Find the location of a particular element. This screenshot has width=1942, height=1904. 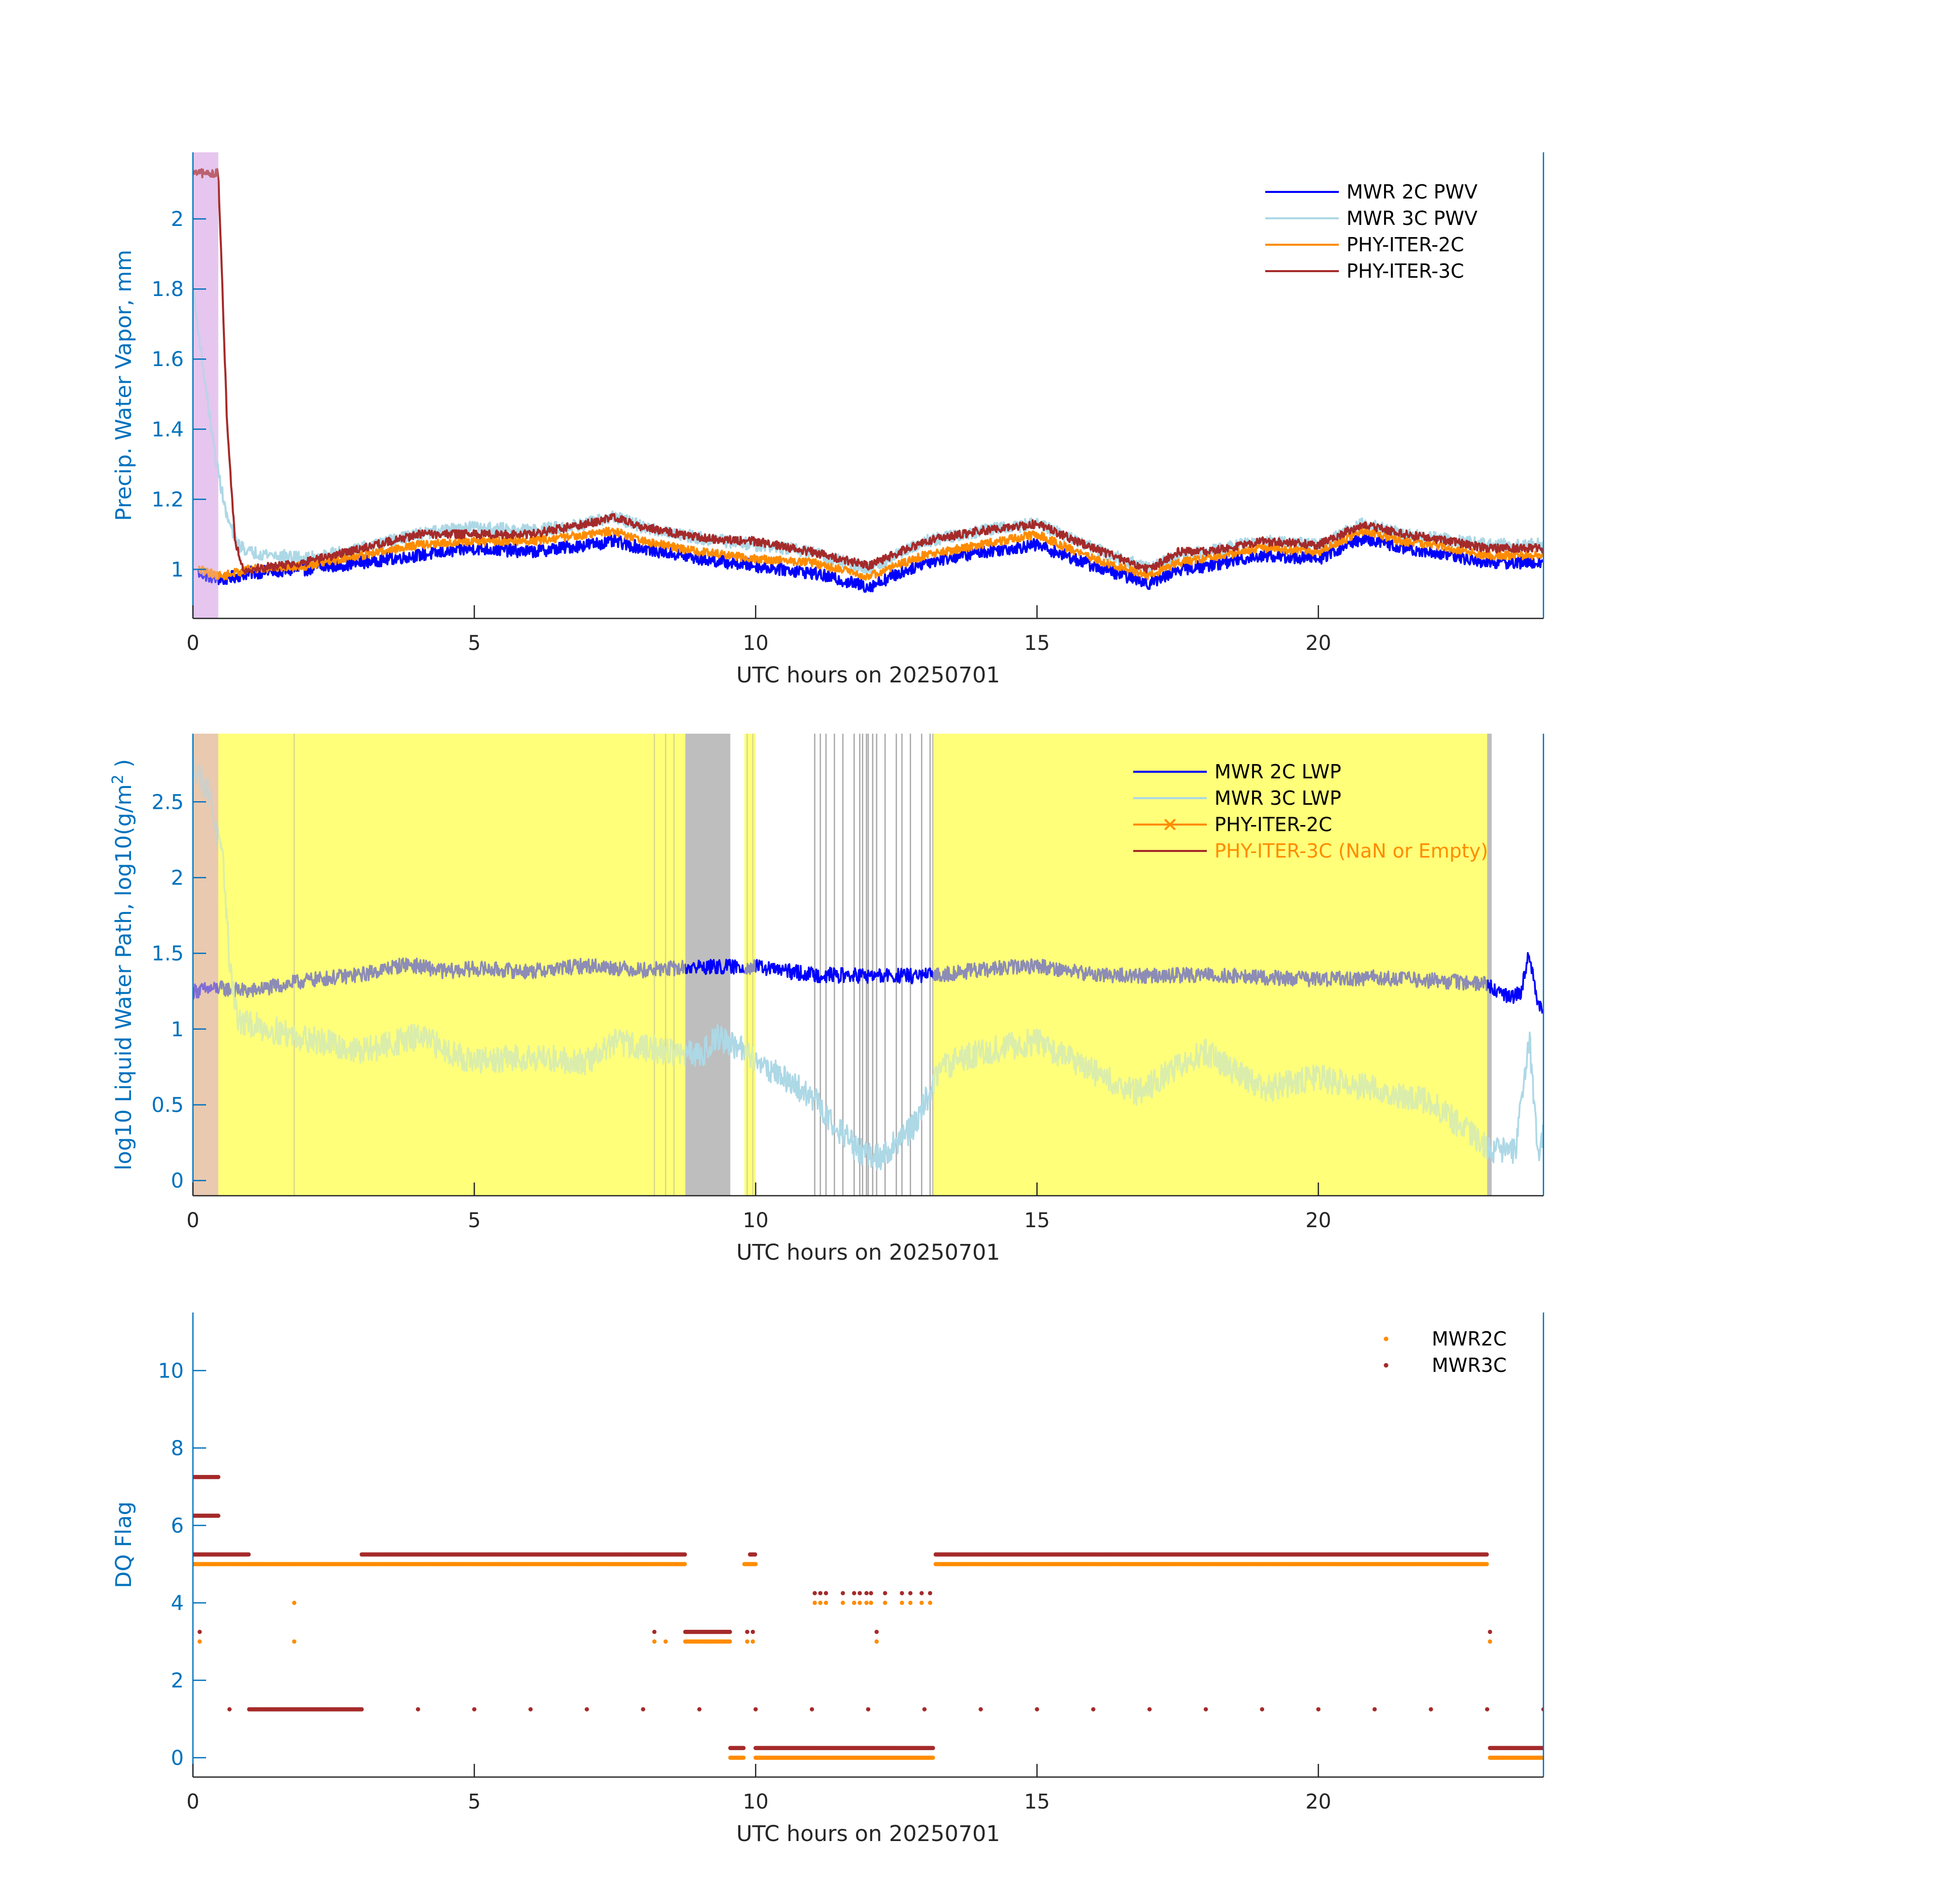

dq-y-axis-label: DQ Flag is located at coordinates (124, 1545).